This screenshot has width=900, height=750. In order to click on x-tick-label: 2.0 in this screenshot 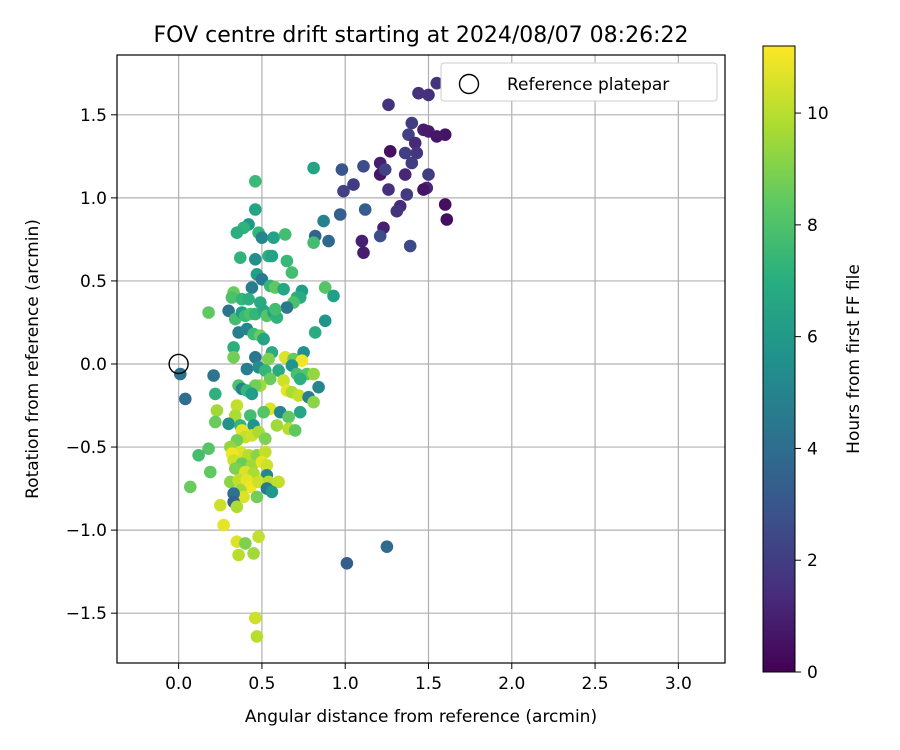, I will do `click(511, 684)`.